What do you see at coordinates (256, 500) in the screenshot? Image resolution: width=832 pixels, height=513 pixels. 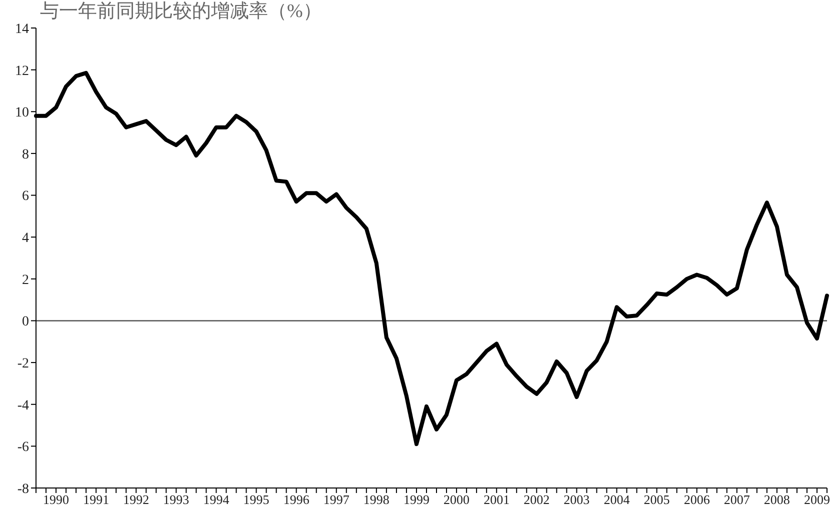 I see `x-tick-label: 1995` at bounding box center [256, 500].